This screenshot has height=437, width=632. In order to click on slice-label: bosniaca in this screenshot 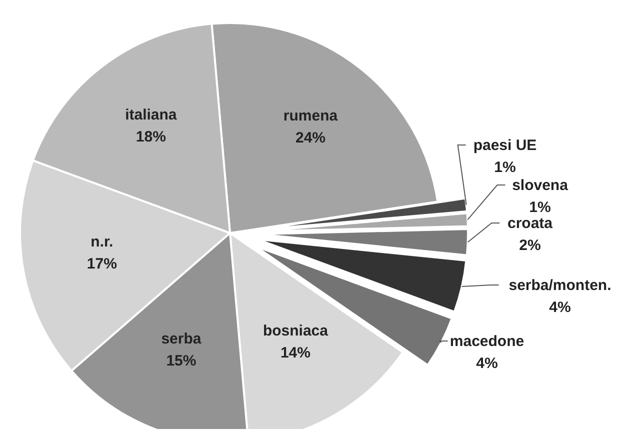, I will do `click(295, 331)`.